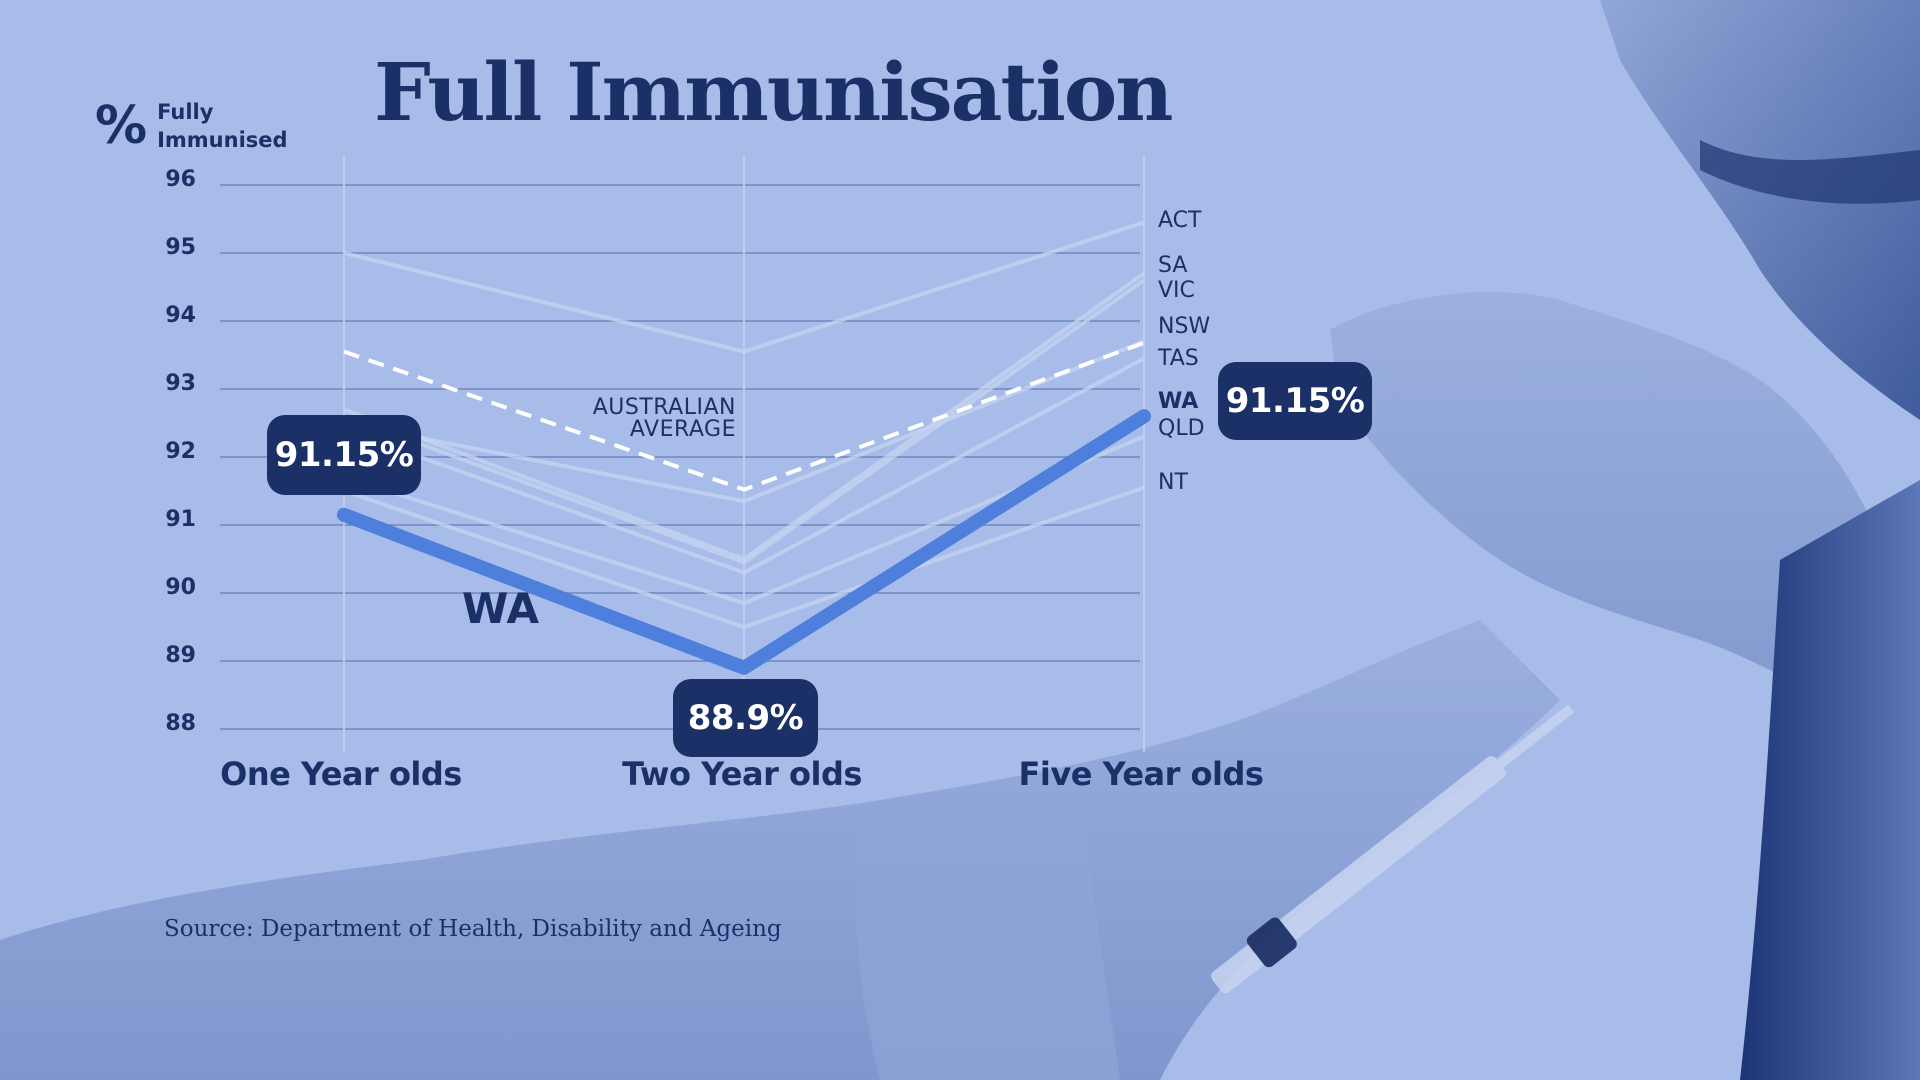 The image size is (1920, 1080). Describe the element at coordinates (1178, 401) in the screenshot. I see `state-label-wa: WA` at that location.